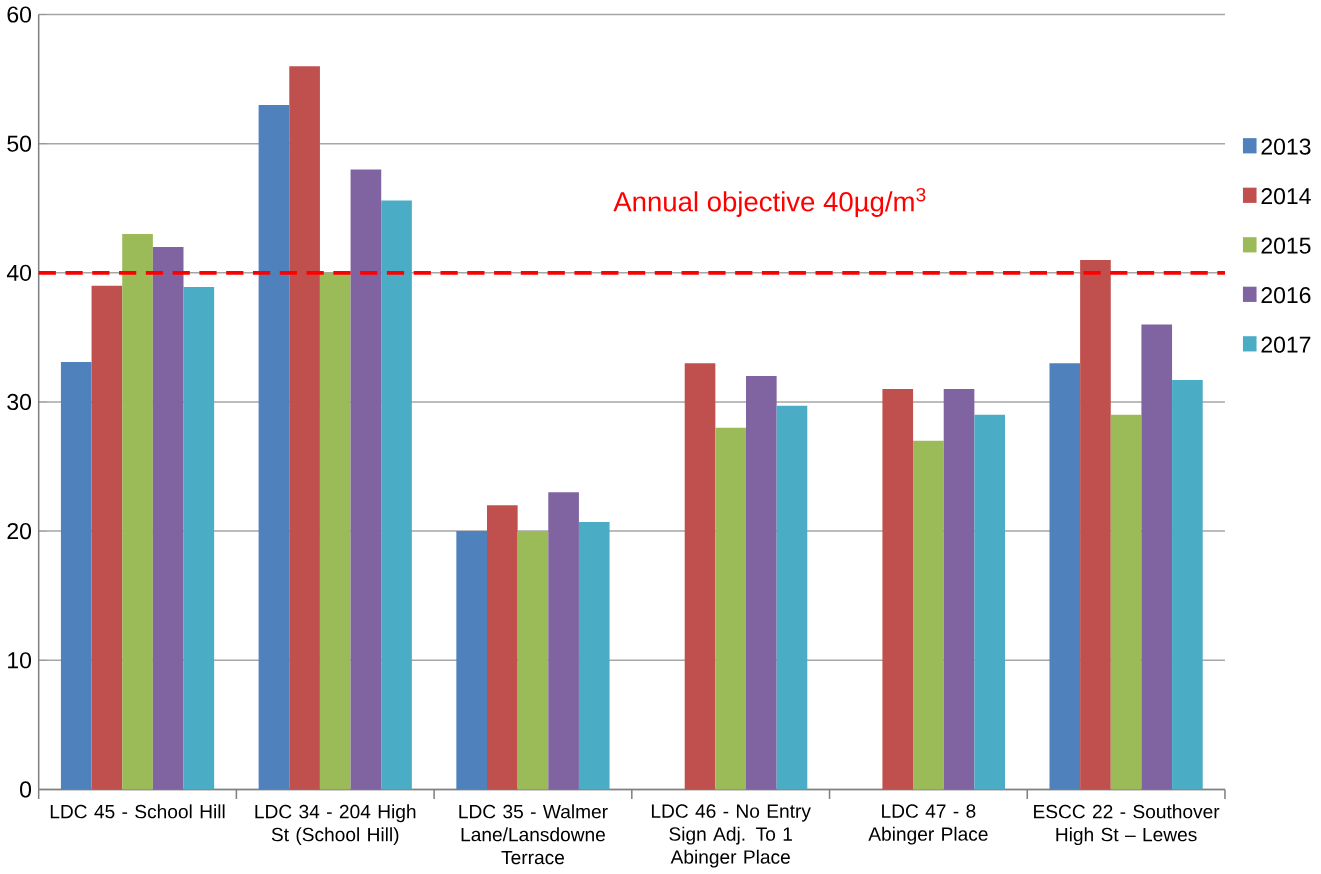 The image size is (1321, 874). Describe the element at coordinates (19, 14) in the screenshot. I see `y-tick-label: 60` at that location.